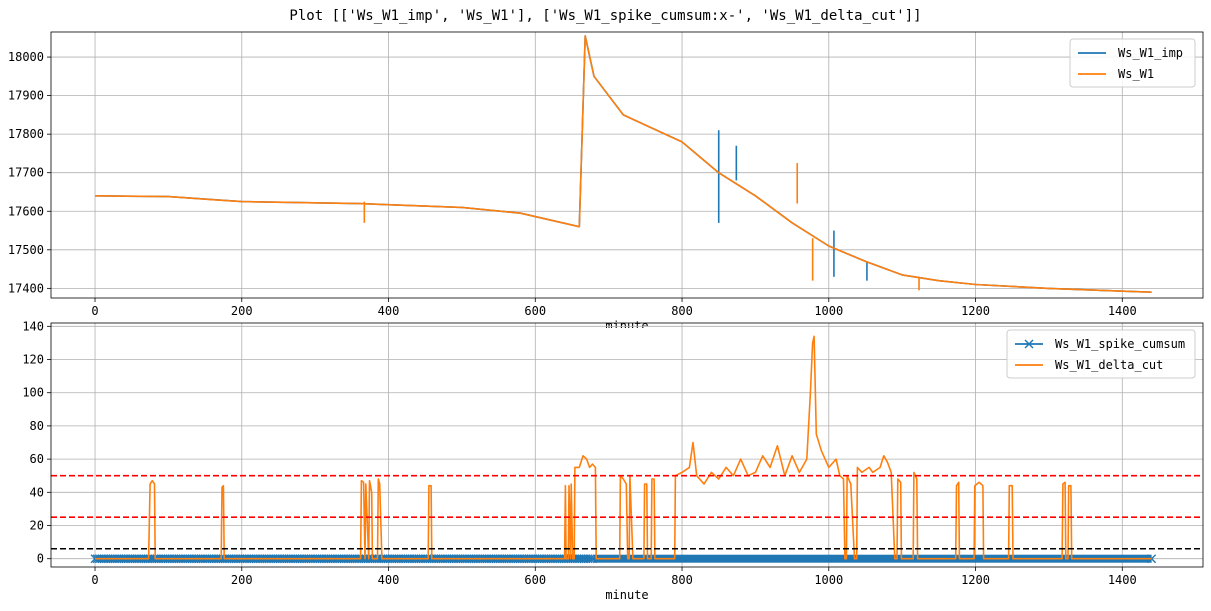 The image size is (1211, 611). Describe the element at coordinates (37, 526) in the screenshot. I see `y-tick-label: 20` at that location.